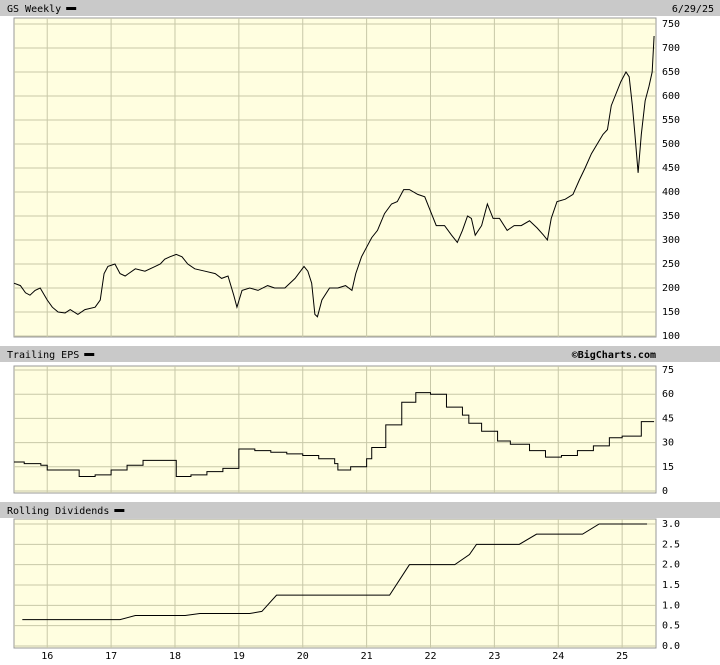  Describe the element at coordinates (671, 646) in the screenshot. I see `y-tick-label: 0.0` at that location.